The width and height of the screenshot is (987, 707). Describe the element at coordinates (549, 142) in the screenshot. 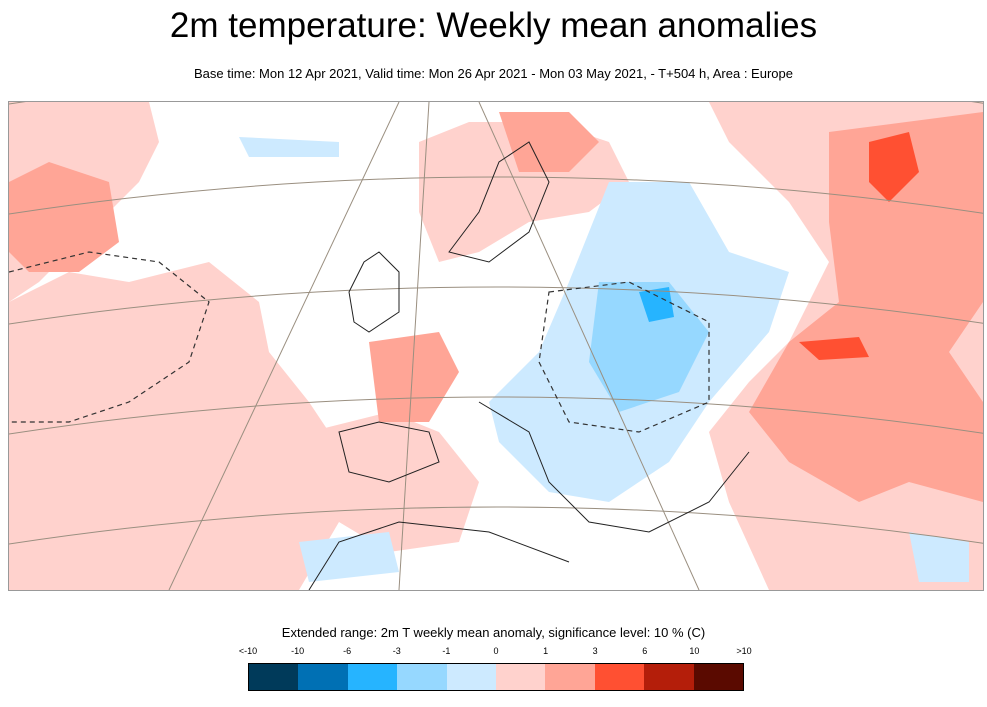

I see `anomaly-region-finland` at that location.